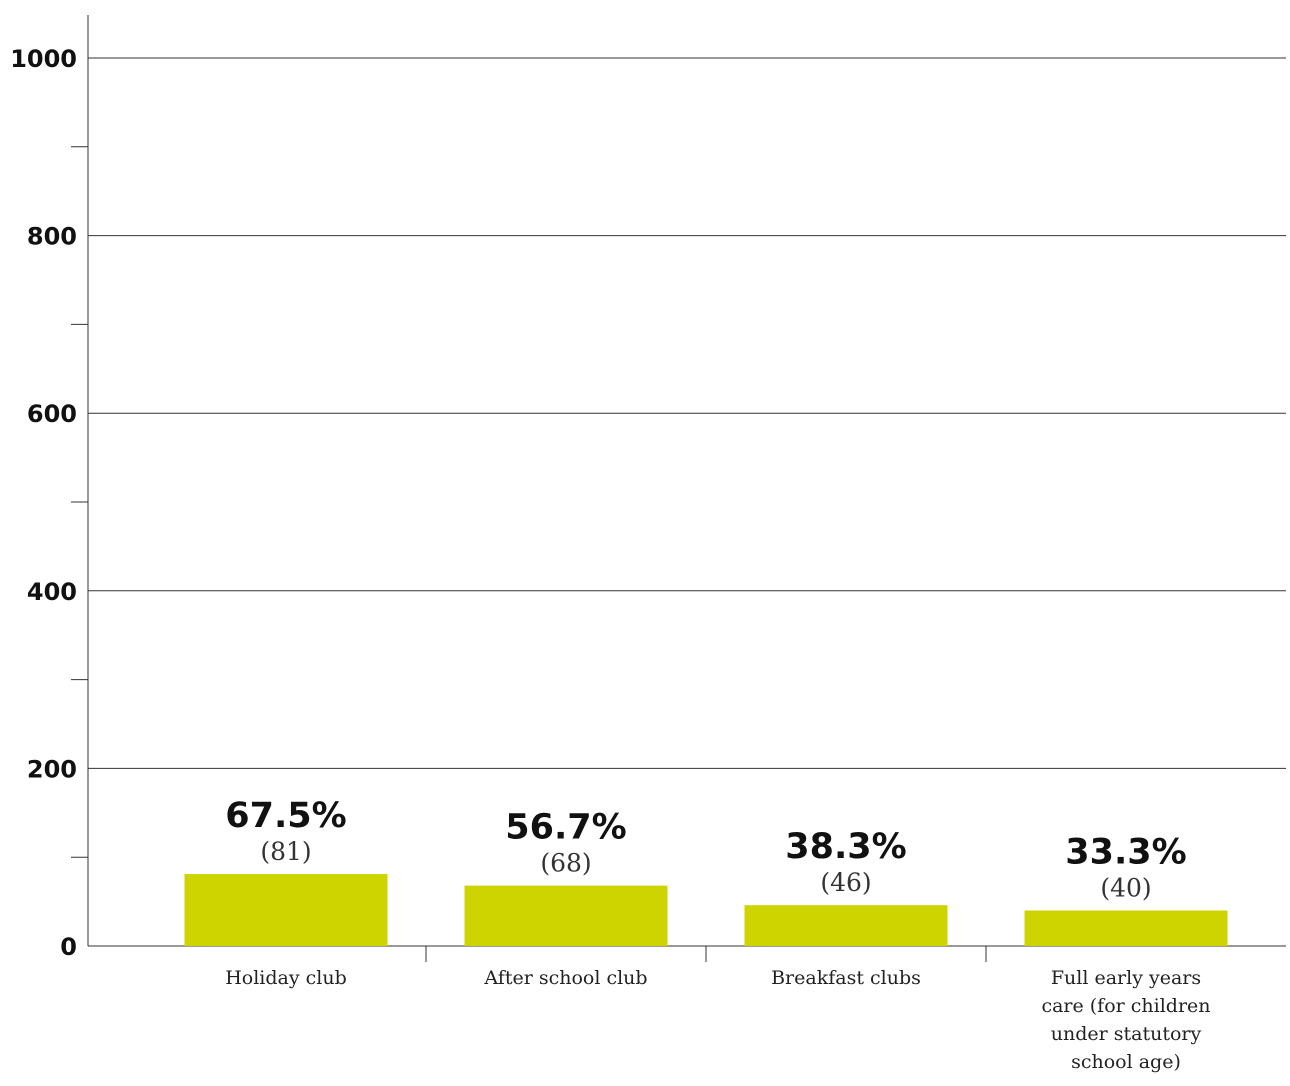 The height and width of the screenshot is (1086, 1290). I want to click on x-tick-label: Breakfast clubs, so click(846, 978).